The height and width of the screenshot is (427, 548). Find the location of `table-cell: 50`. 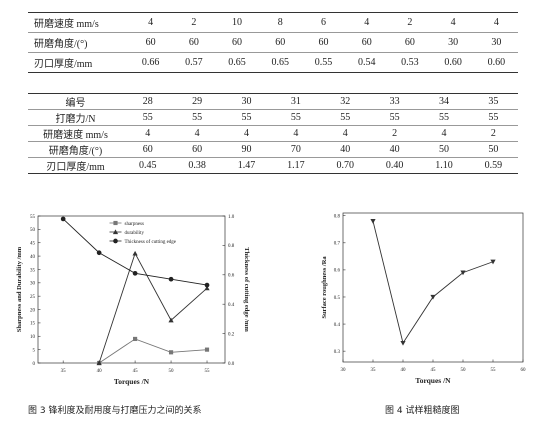

table-cell: 50 is located at coordinates (493, 149).